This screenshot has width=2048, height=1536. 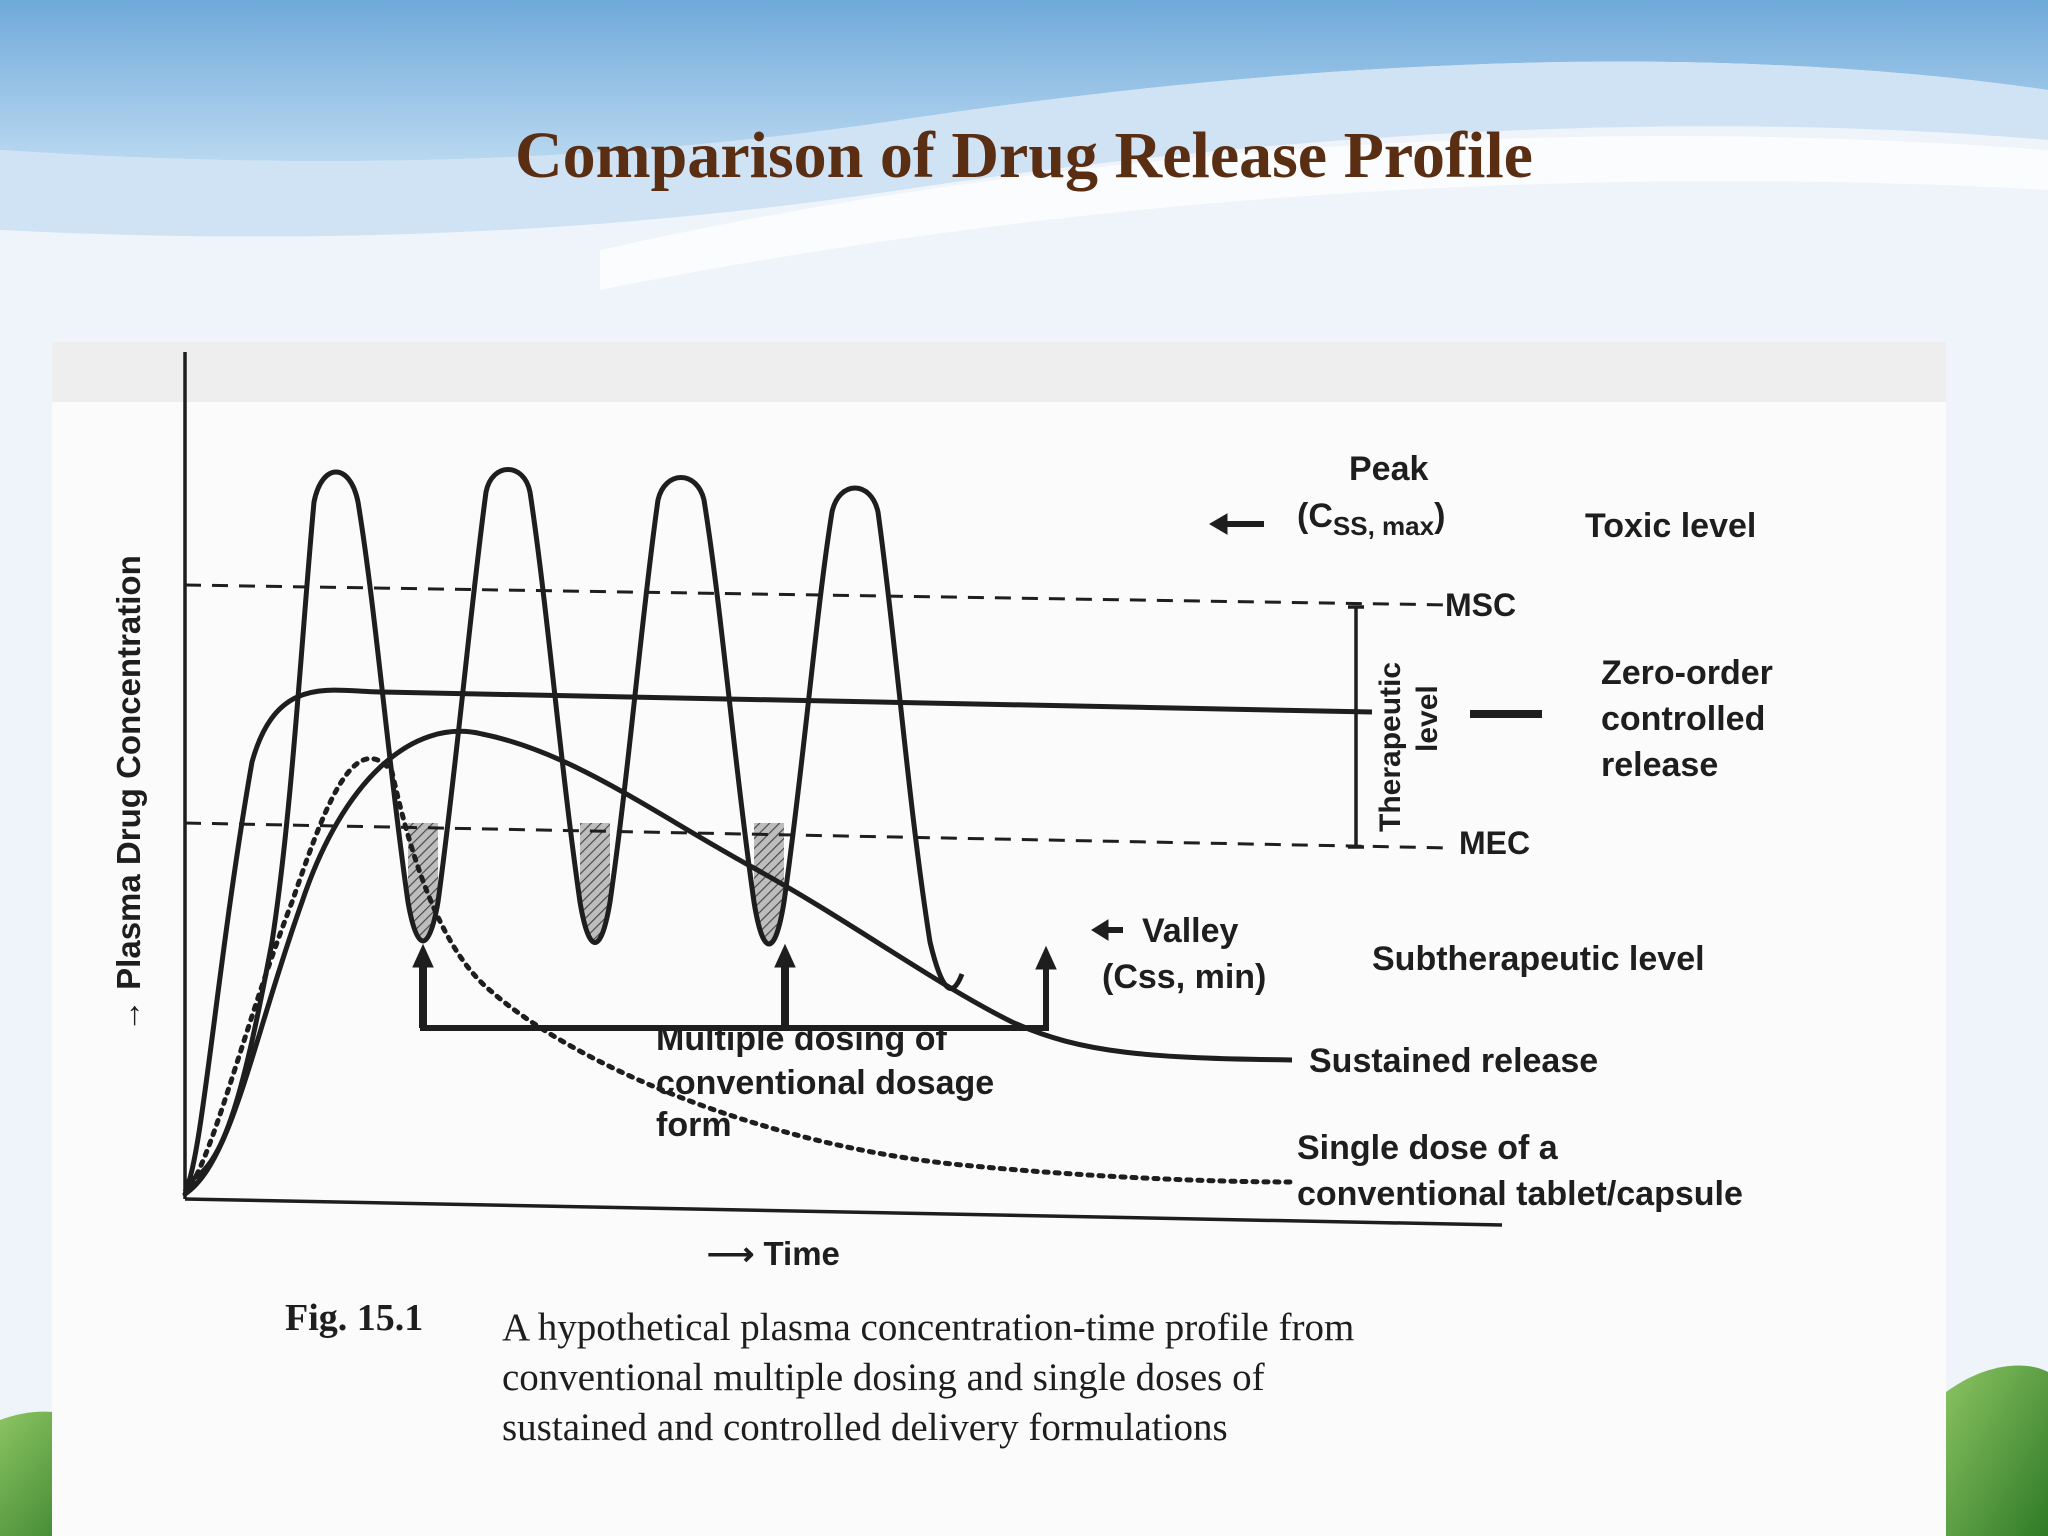 What do you see at coordinates (1190, 931) in the screenshot?
I see `valley-label: Valley` at bounding box center [1190, 931].